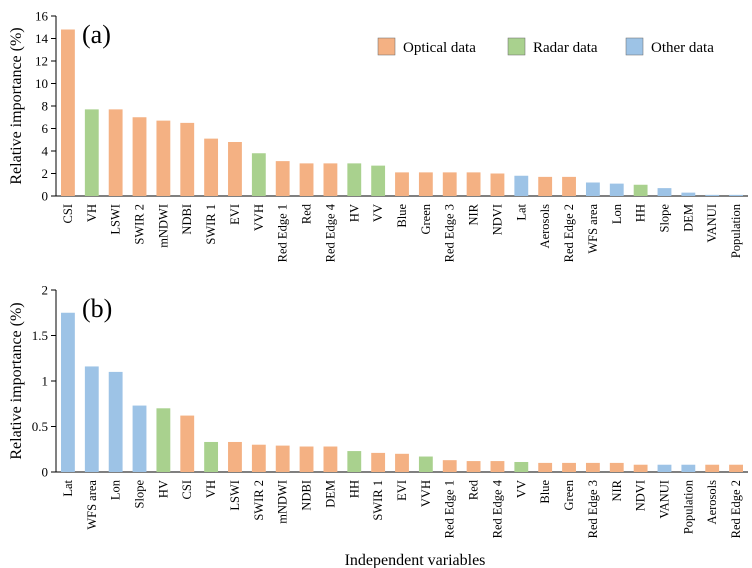  I want to click on panel-a-y-tick-label: 16, so click(42, 16).